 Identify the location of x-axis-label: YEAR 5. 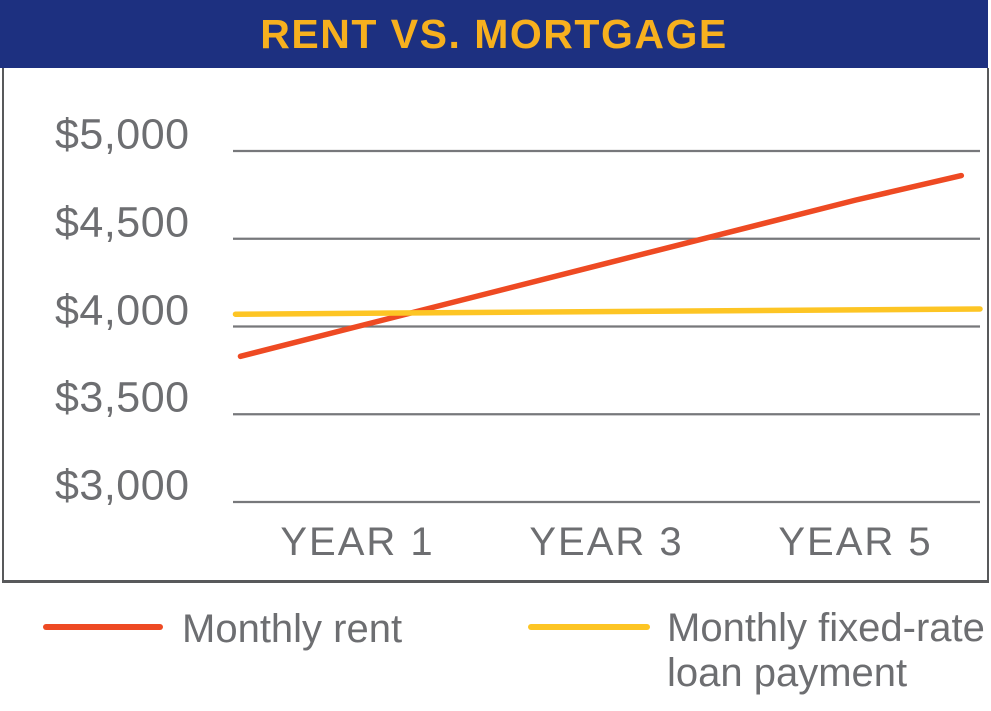
(855, 542).